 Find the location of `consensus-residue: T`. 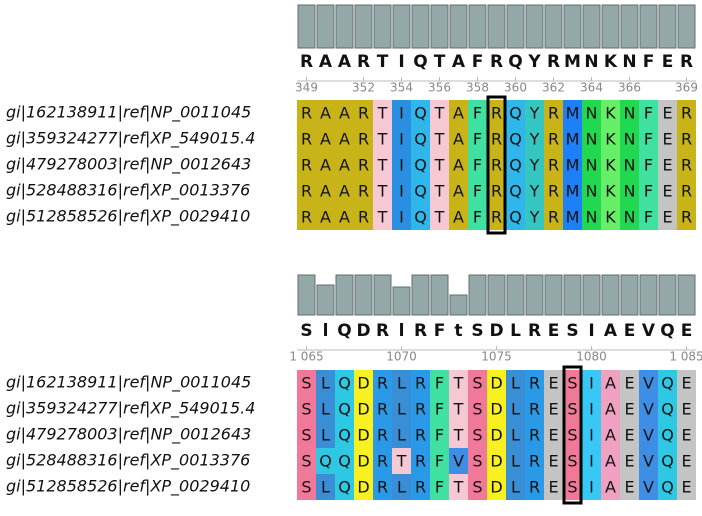

consensus-residue: T is located at coordinates (383, 62).